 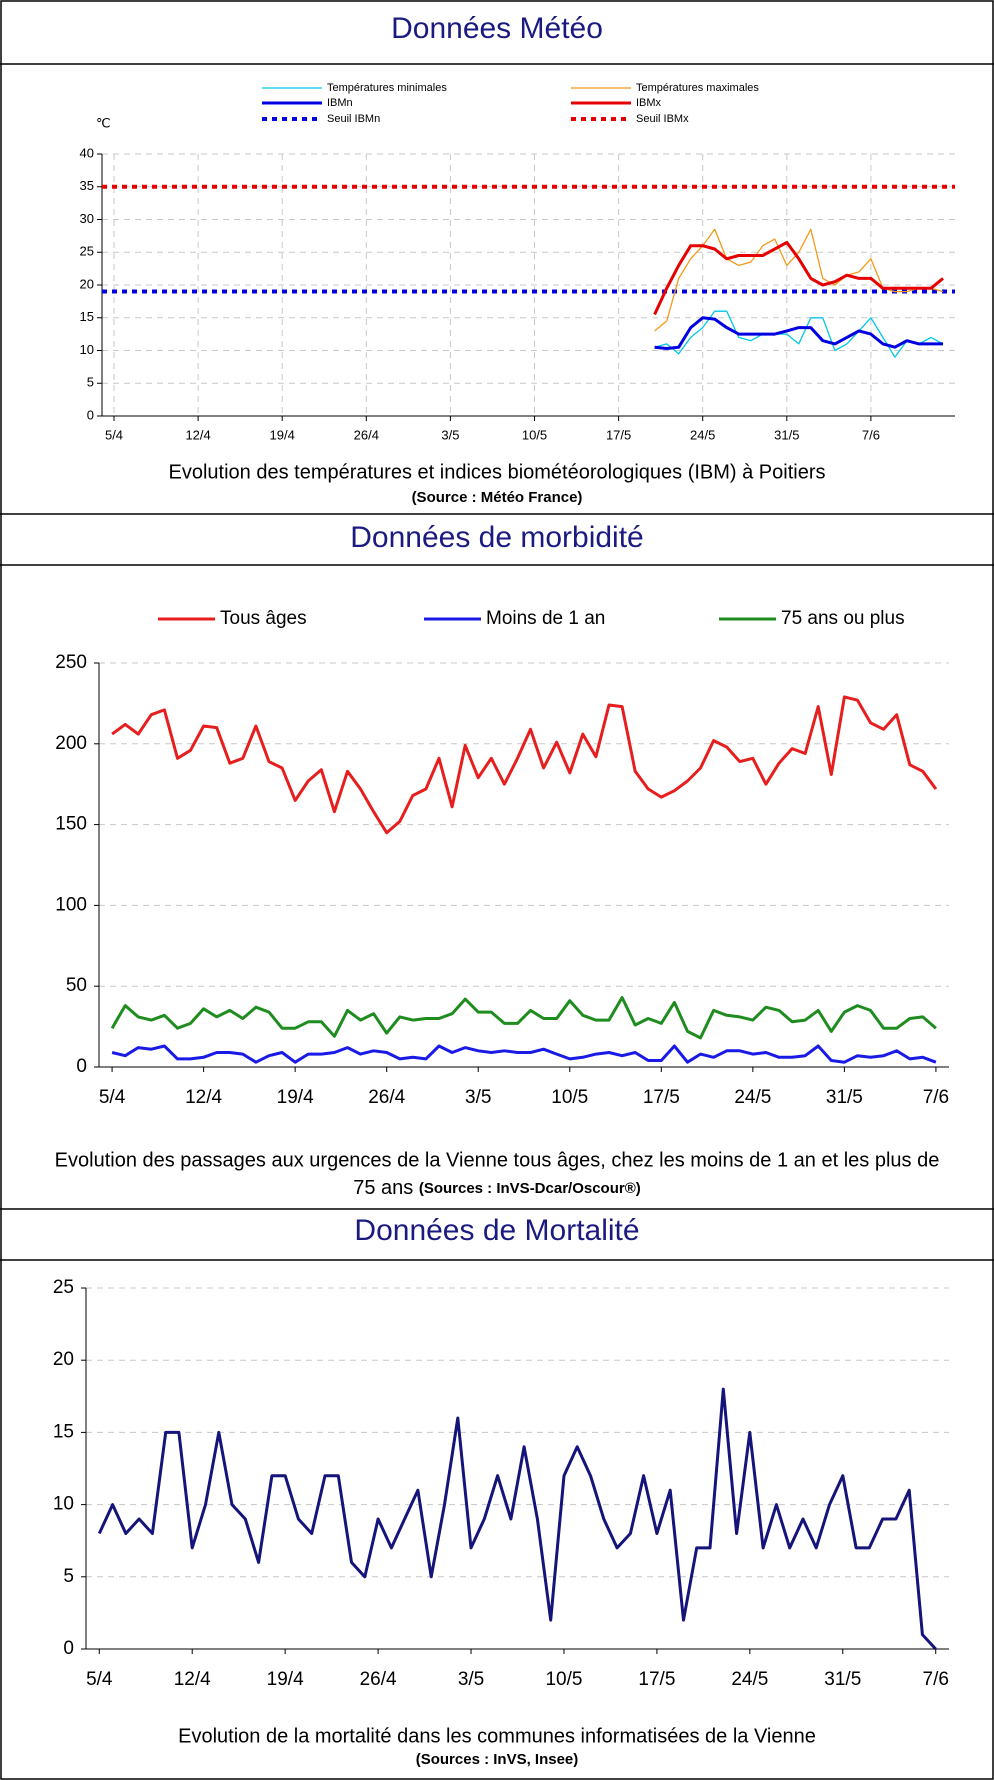 I want to click on y-tick-label: 100, so click(x=71, y=904).